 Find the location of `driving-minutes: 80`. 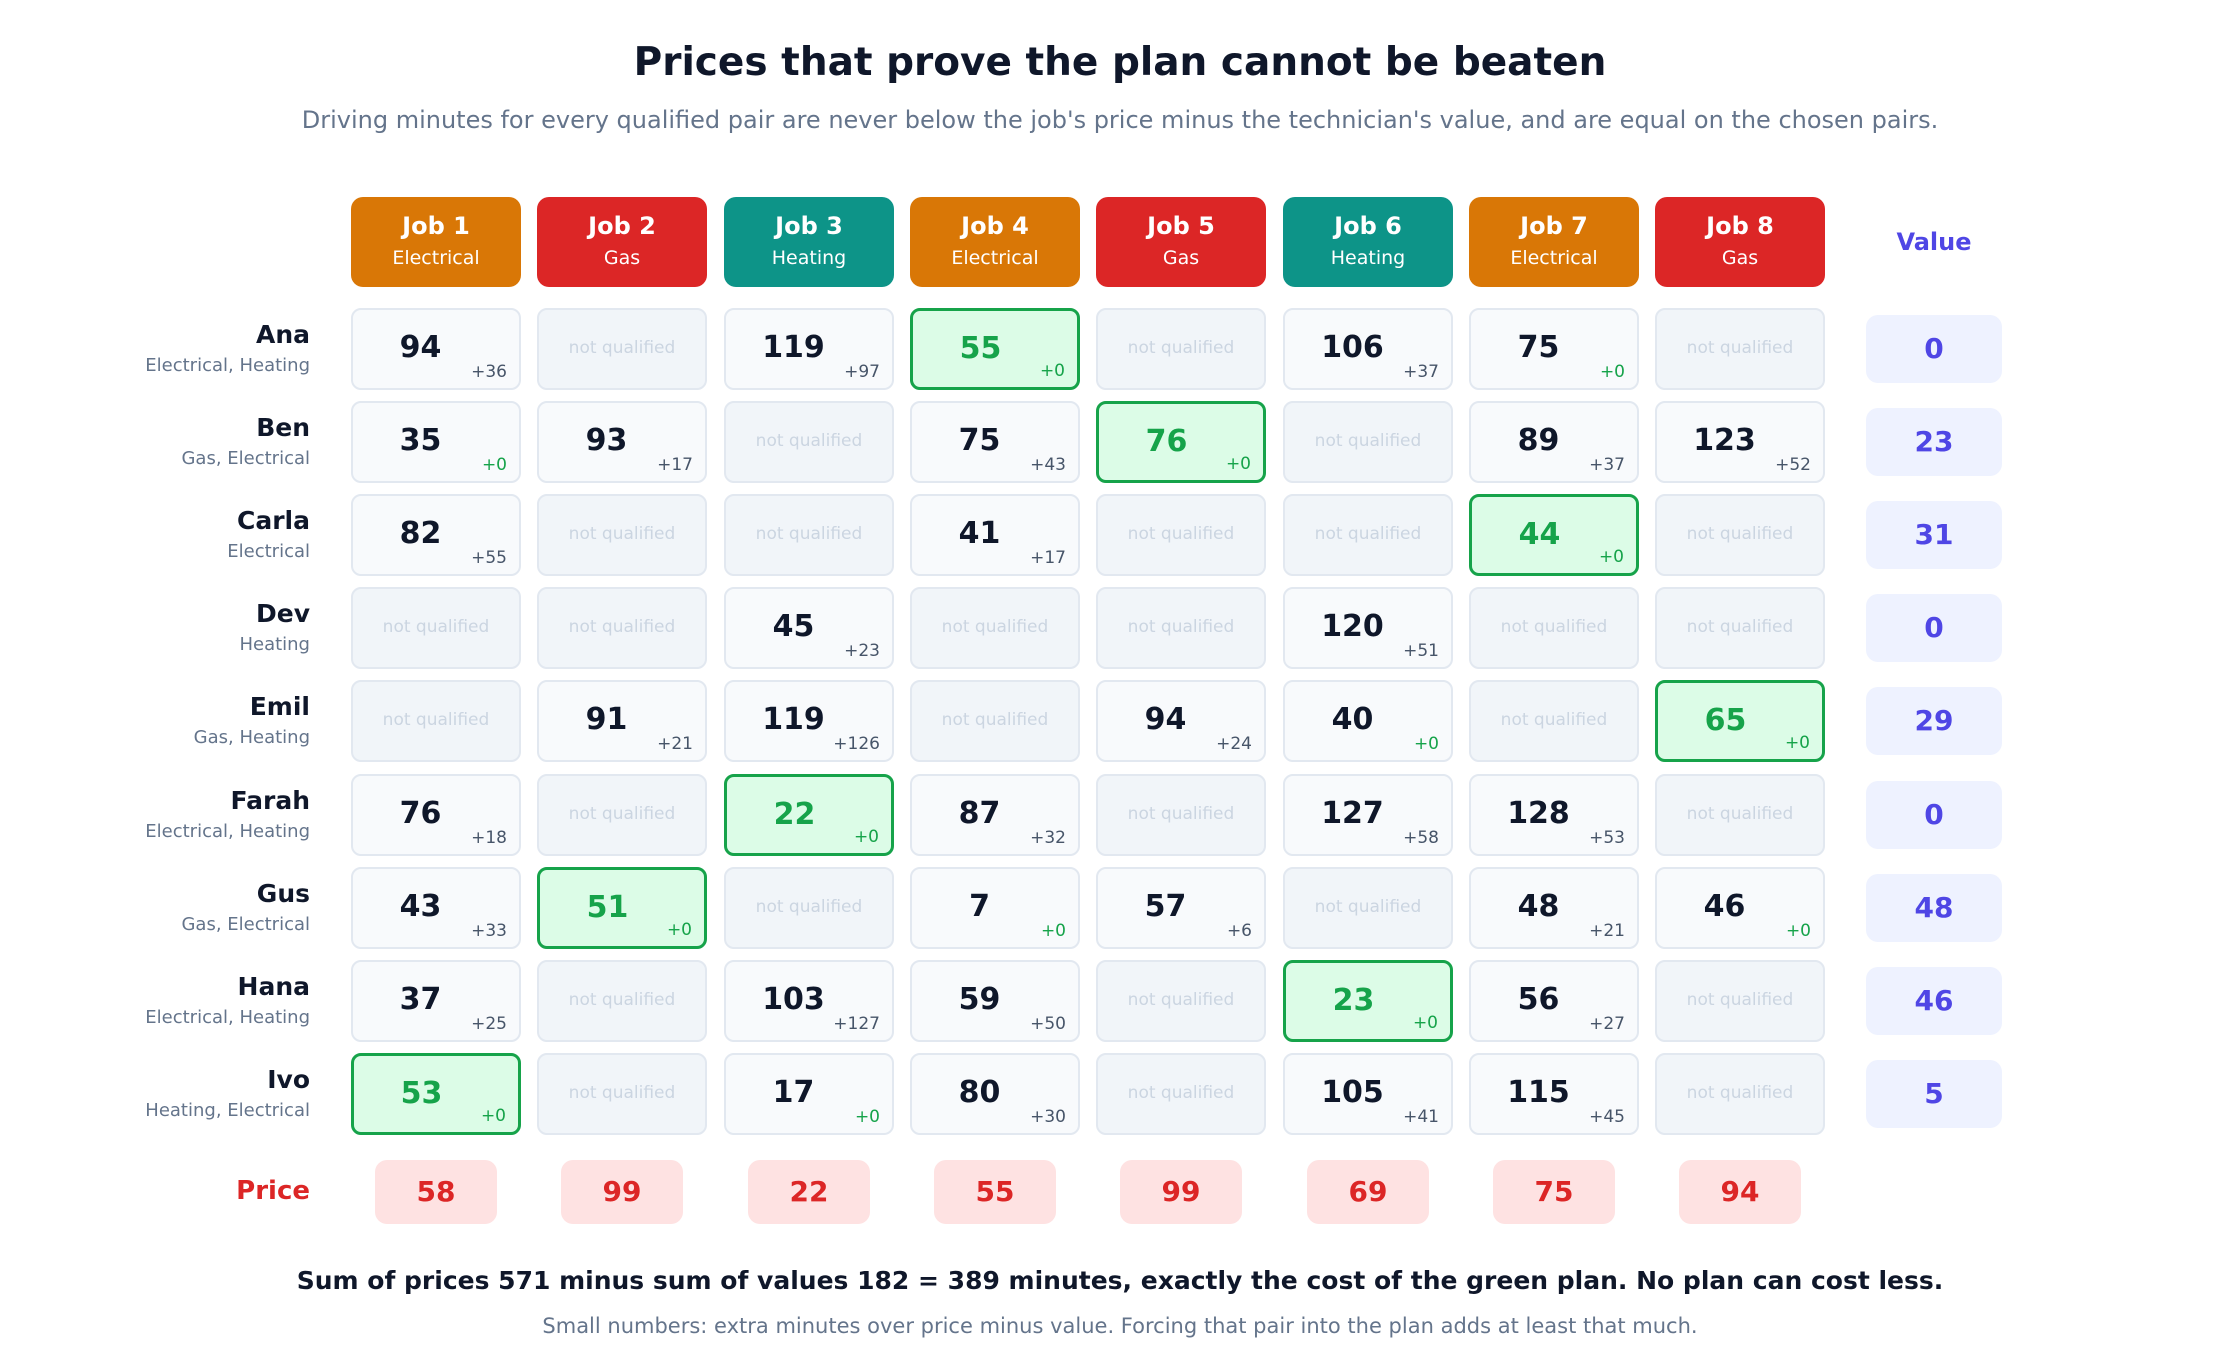

driving-minutes: 80 is located at coordinates (979, 1092).